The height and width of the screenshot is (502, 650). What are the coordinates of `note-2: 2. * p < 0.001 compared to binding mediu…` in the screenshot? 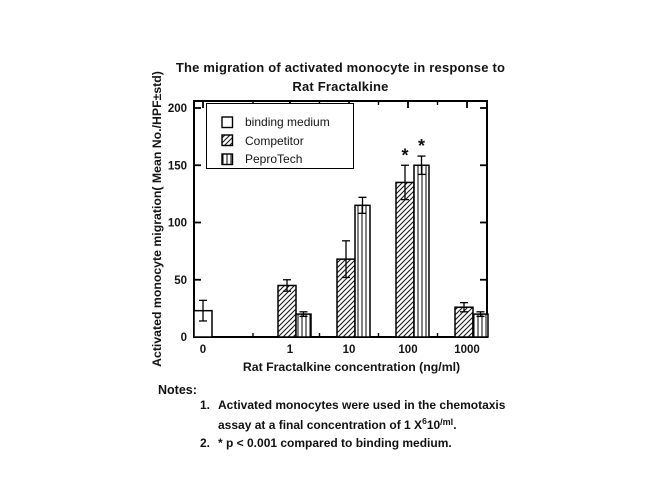 It's located at (326, 443).